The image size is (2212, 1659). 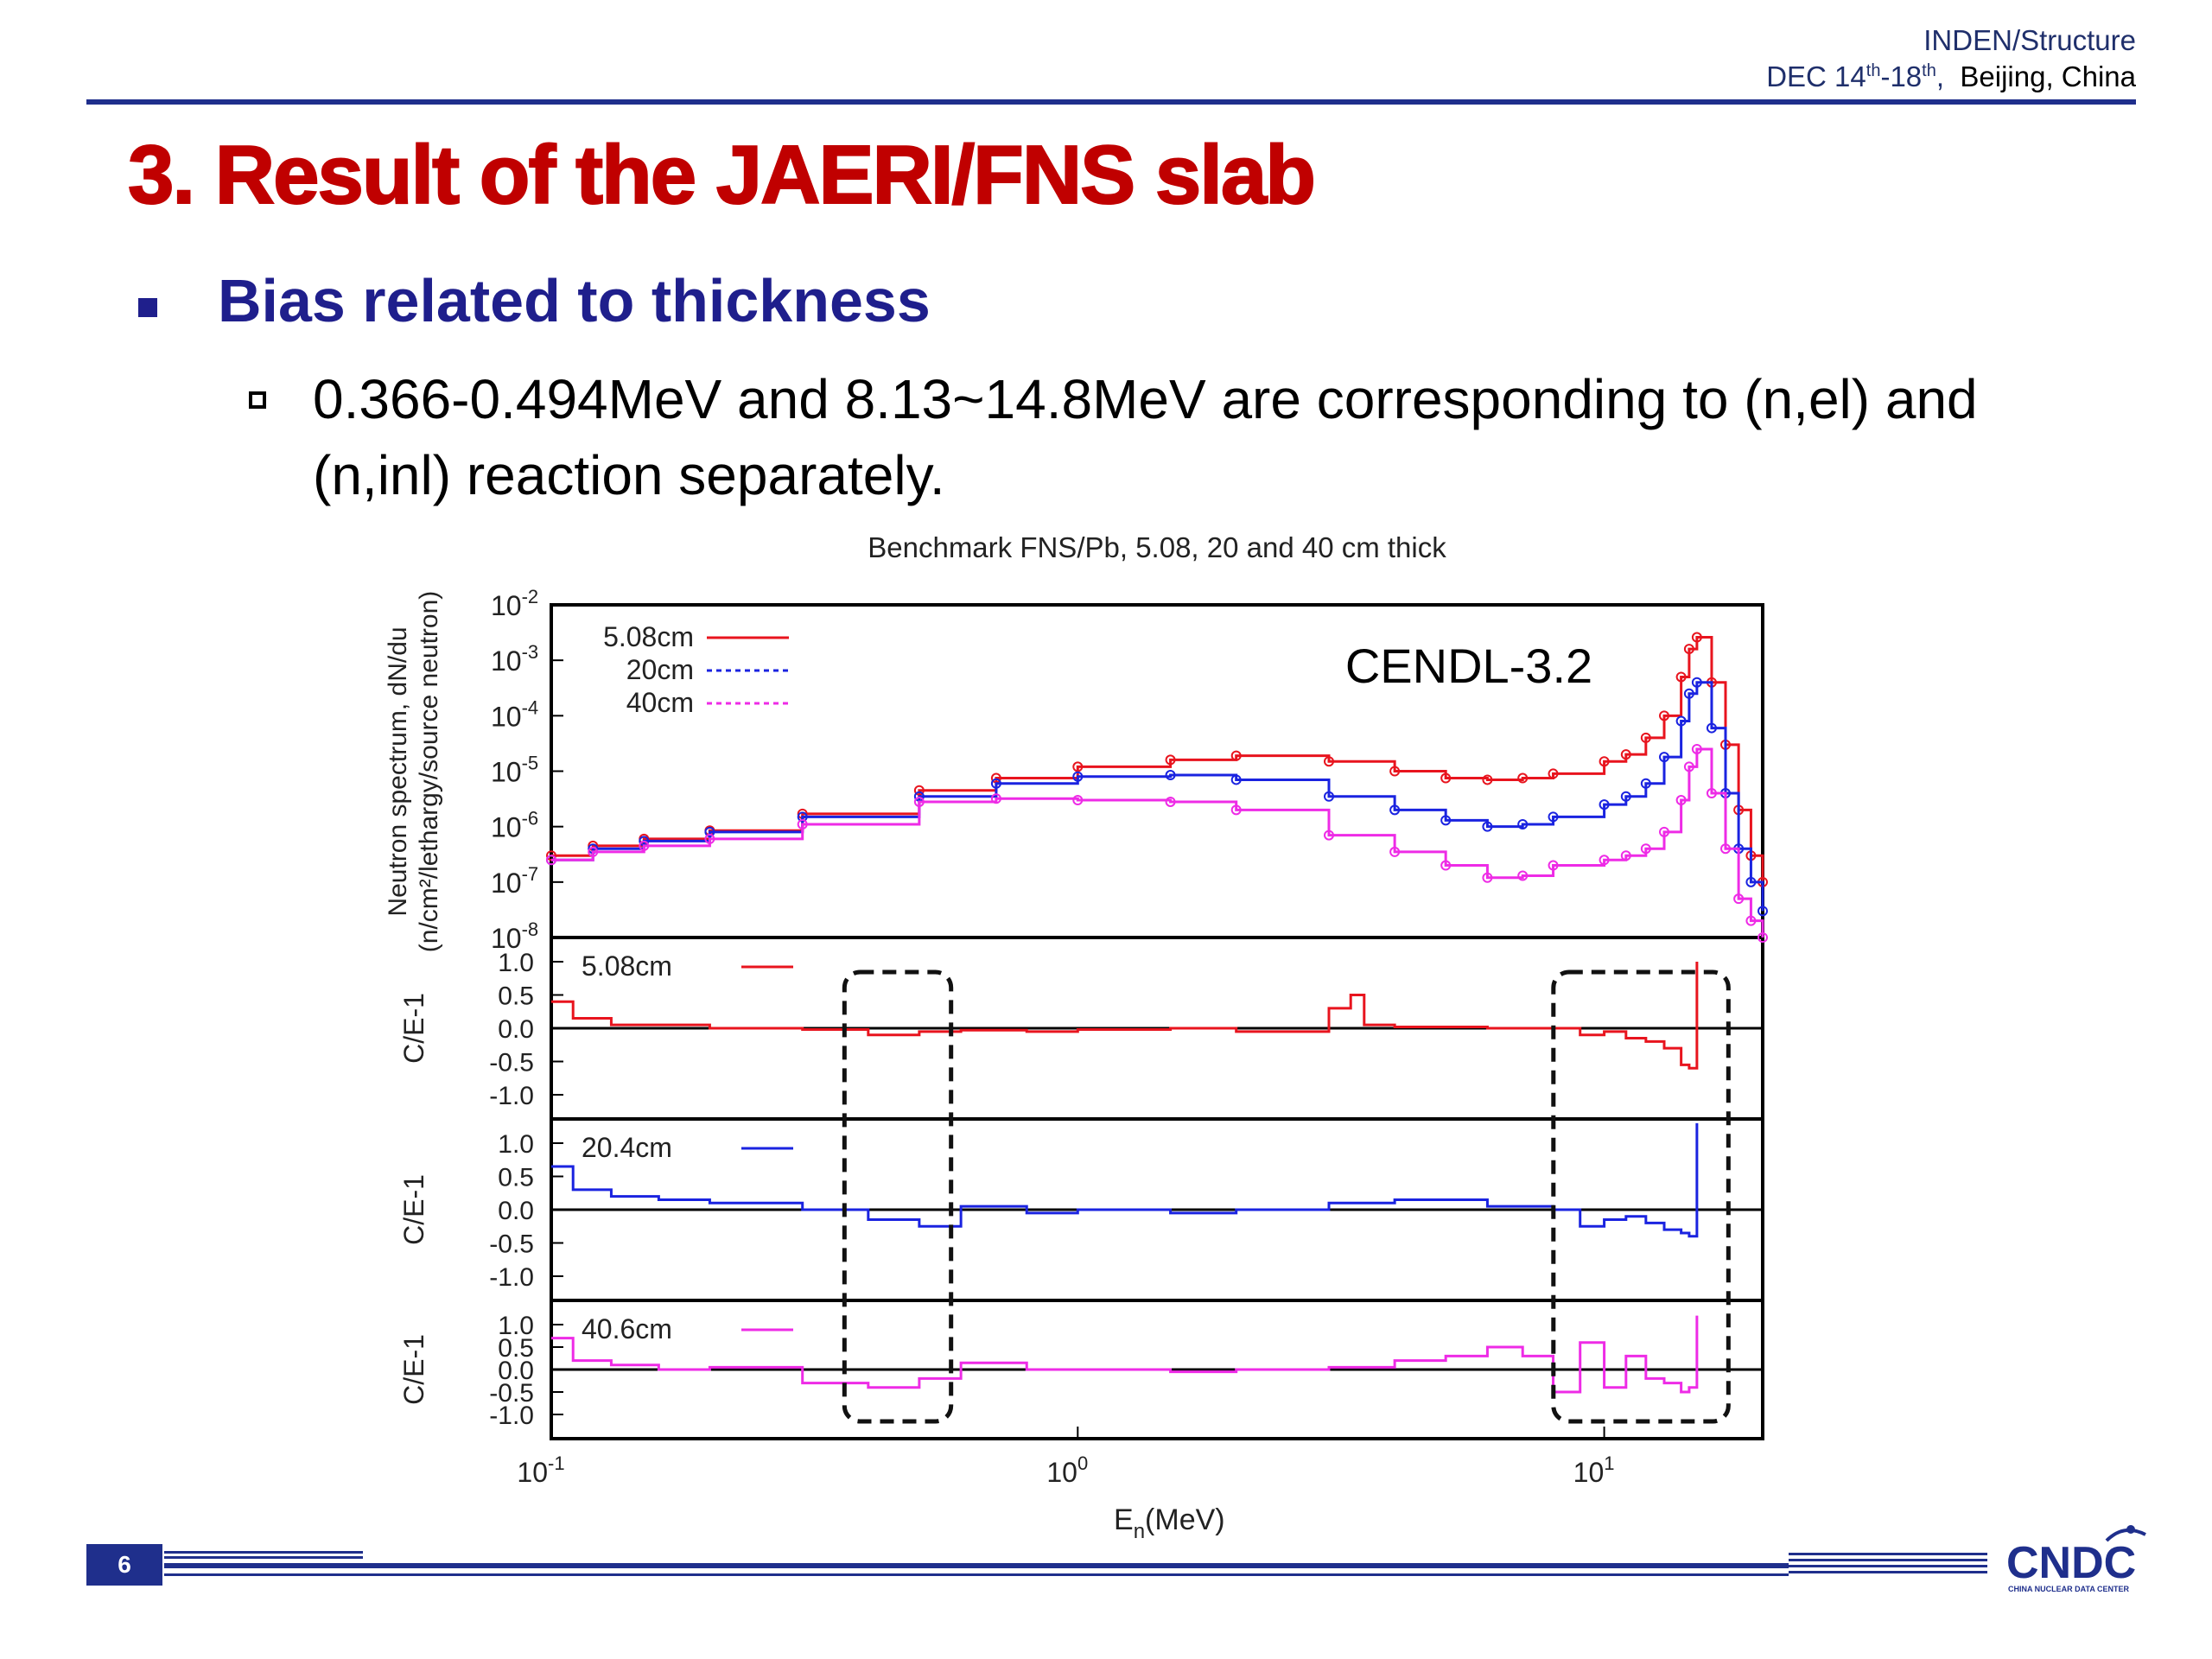 I want to click on spectrum-ylabel-line2: (n/cm²/lethargy/source neutron), so click(x=429, y=772).